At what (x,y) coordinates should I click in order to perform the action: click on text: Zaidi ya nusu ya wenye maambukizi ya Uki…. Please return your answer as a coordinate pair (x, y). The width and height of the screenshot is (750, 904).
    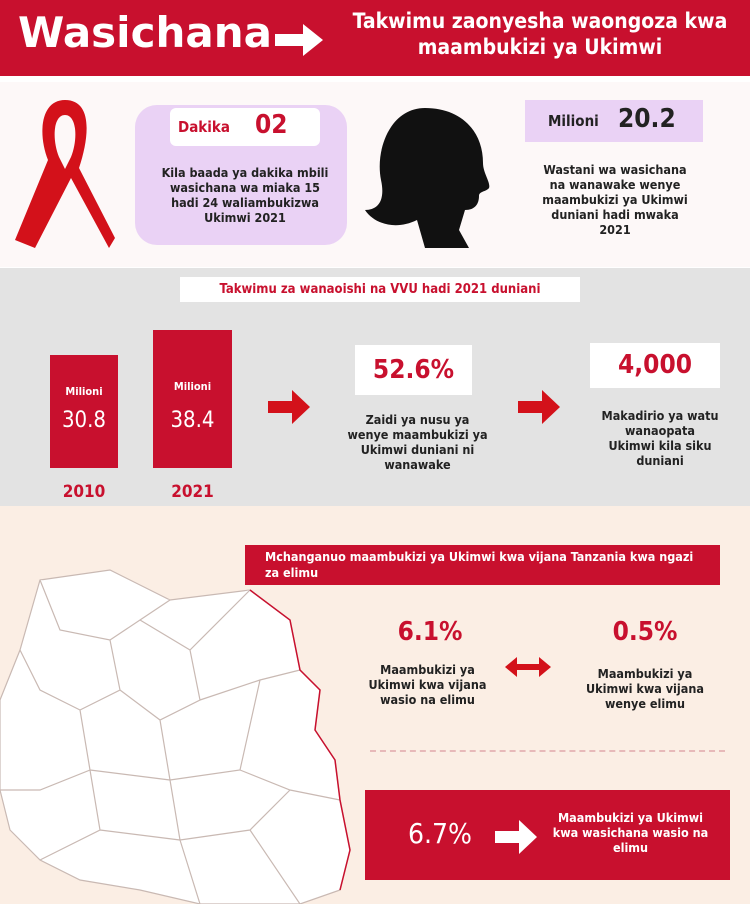
    Looking at the image, I should click on (417, 442).